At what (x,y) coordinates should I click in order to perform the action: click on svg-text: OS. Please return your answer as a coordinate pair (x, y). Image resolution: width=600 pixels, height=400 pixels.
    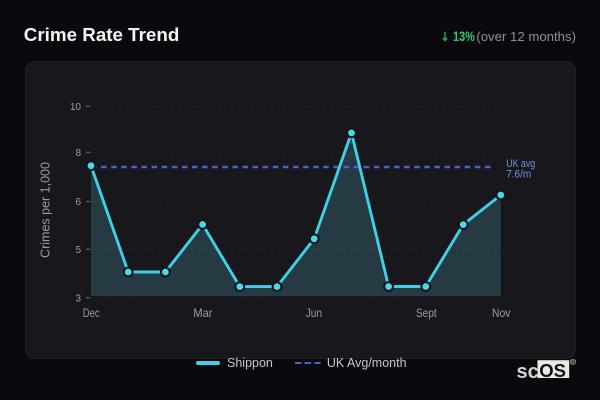
    Looking at the image, I should click on (552, 370).